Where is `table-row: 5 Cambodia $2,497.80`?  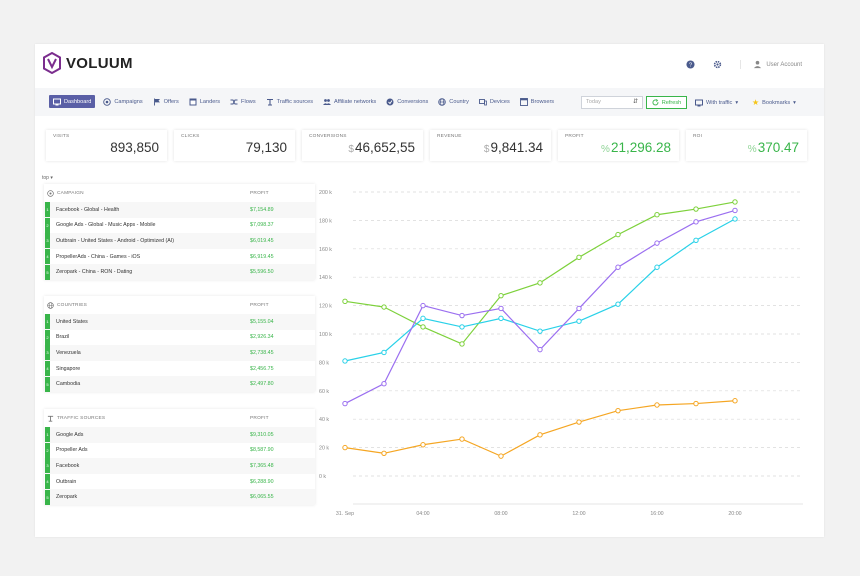
table-row: 5 Cambodia $2,497.80 is located at coordinates (179, 384).